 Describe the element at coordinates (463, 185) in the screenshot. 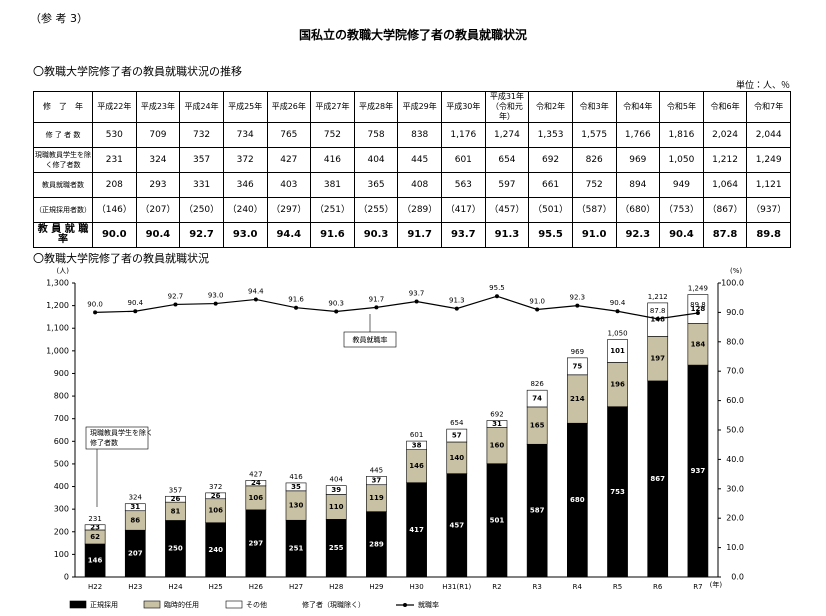

I see `cell: 563` at that location.